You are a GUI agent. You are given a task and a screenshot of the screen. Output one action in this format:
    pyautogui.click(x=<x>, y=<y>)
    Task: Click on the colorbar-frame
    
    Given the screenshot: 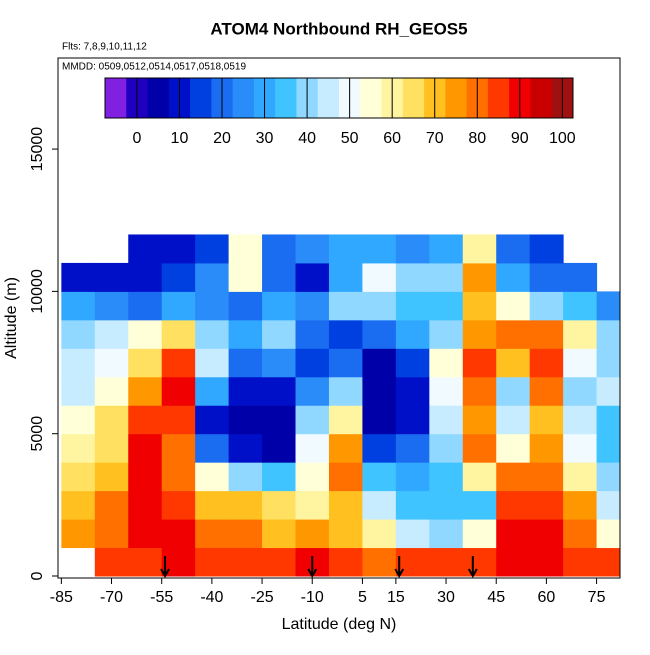 What is the action you would take?
    pyautogui.click(x=339, y=98)
    